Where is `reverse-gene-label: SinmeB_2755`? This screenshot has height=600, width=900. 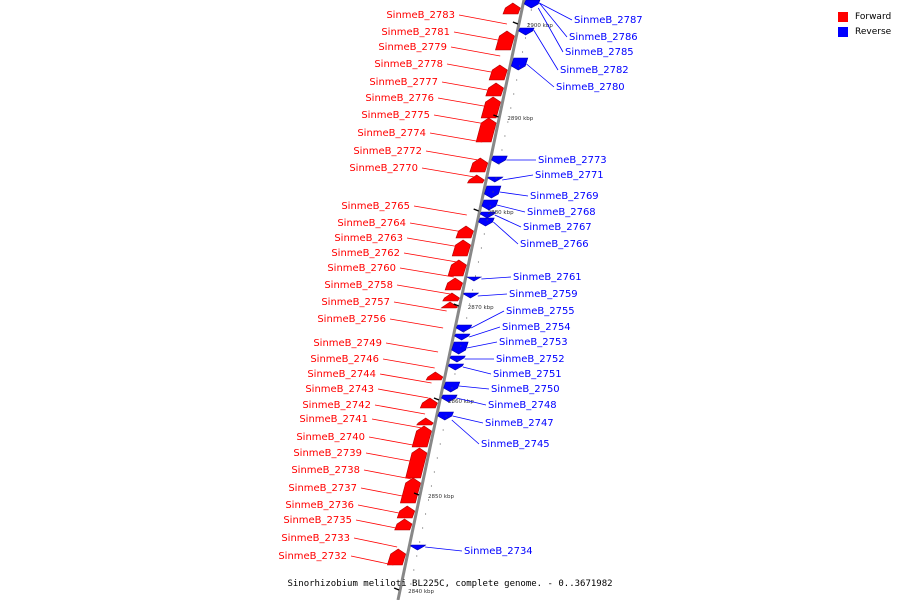
reverse-gene-label: SinmeB_2755 is located at coordinates (540, 311).